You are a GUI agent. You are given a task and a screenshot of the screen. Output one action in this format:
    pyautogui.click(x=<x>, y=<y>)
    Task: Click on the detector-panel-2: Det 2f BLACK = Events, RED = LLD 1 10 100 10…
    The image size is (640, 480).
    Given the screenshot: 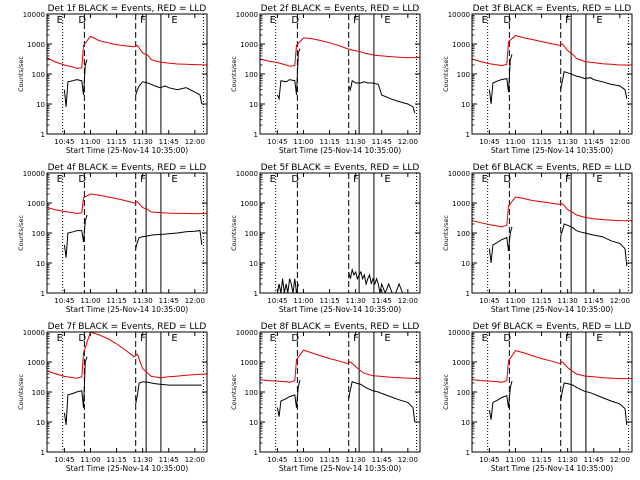 What is the action you would take?
    pyautogui.click(x=325, y=79)
    